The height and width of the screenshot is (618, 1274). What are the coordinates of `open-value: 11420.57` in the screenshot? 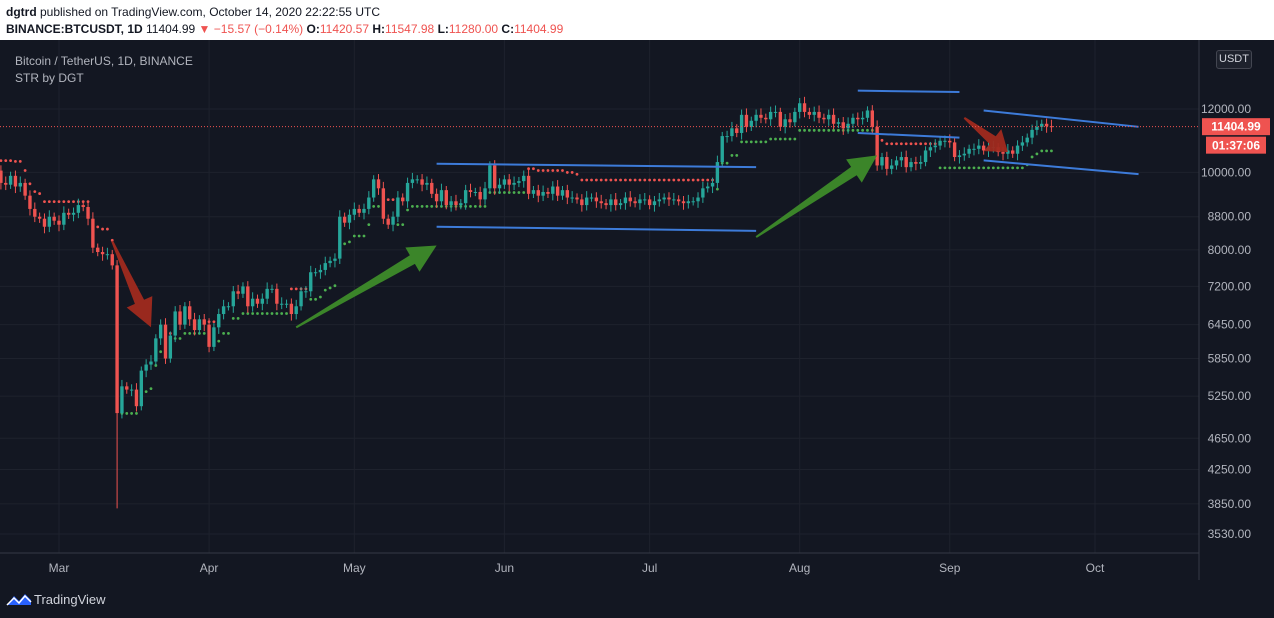 It's located at (344, 29).